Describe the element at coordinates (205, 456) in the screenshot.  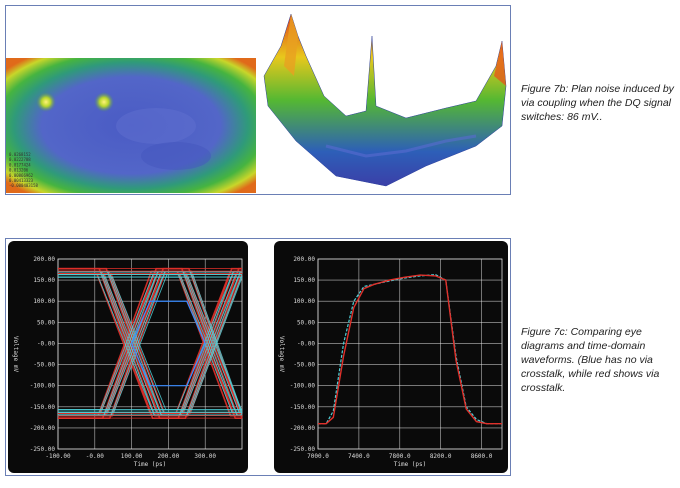
I see `x-tick-label: 300.00` at that location.